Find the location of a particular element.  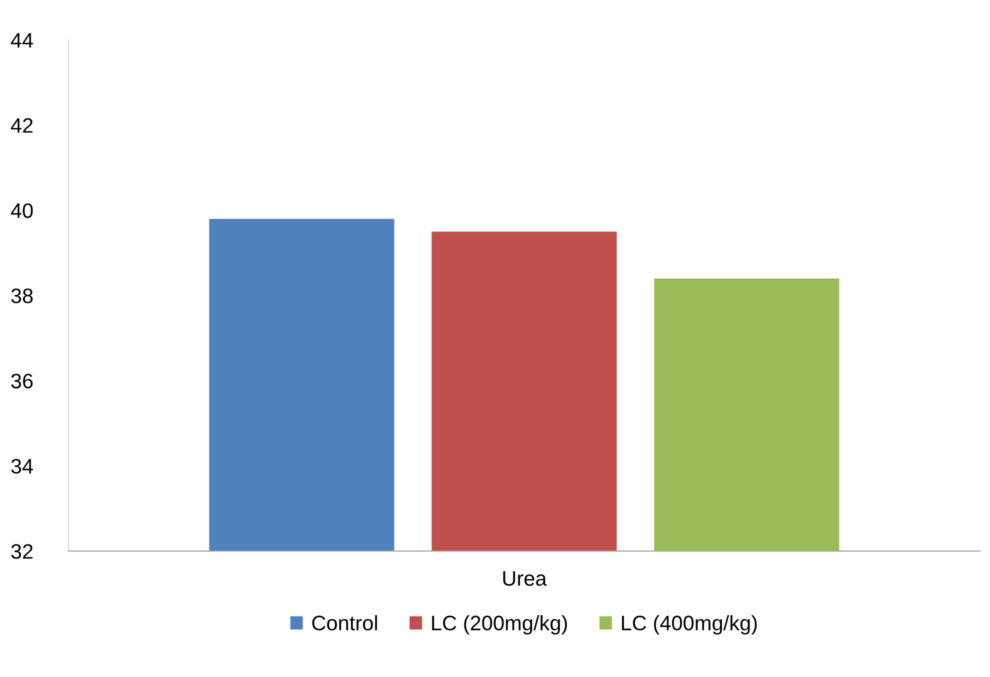

y-tick-label: 34 is located at coordinates (22, 466).